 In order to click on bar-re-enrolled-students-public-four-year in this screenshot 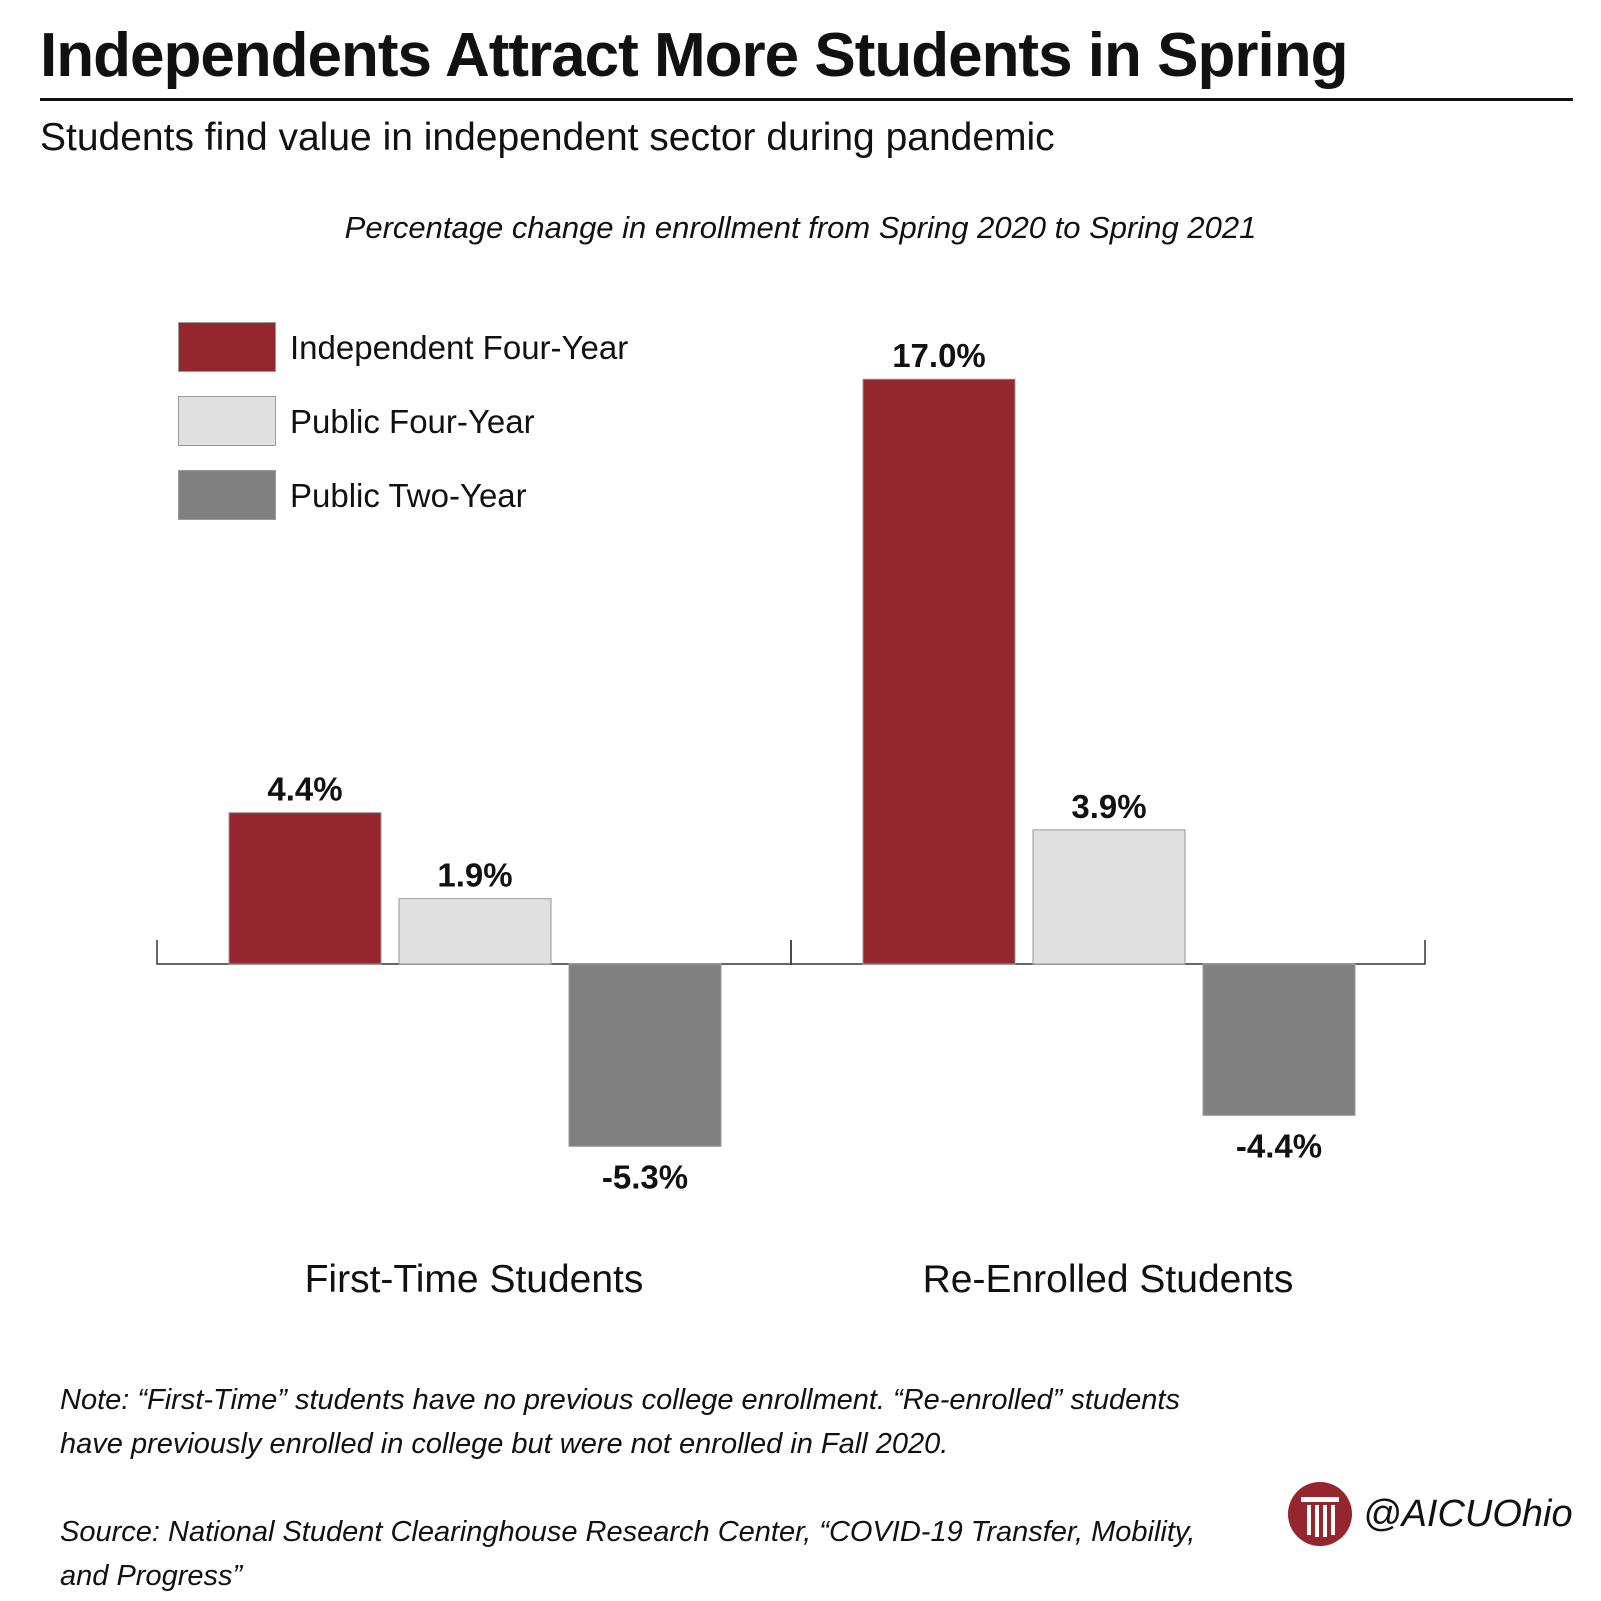, I will do `click(1109, 897)`.